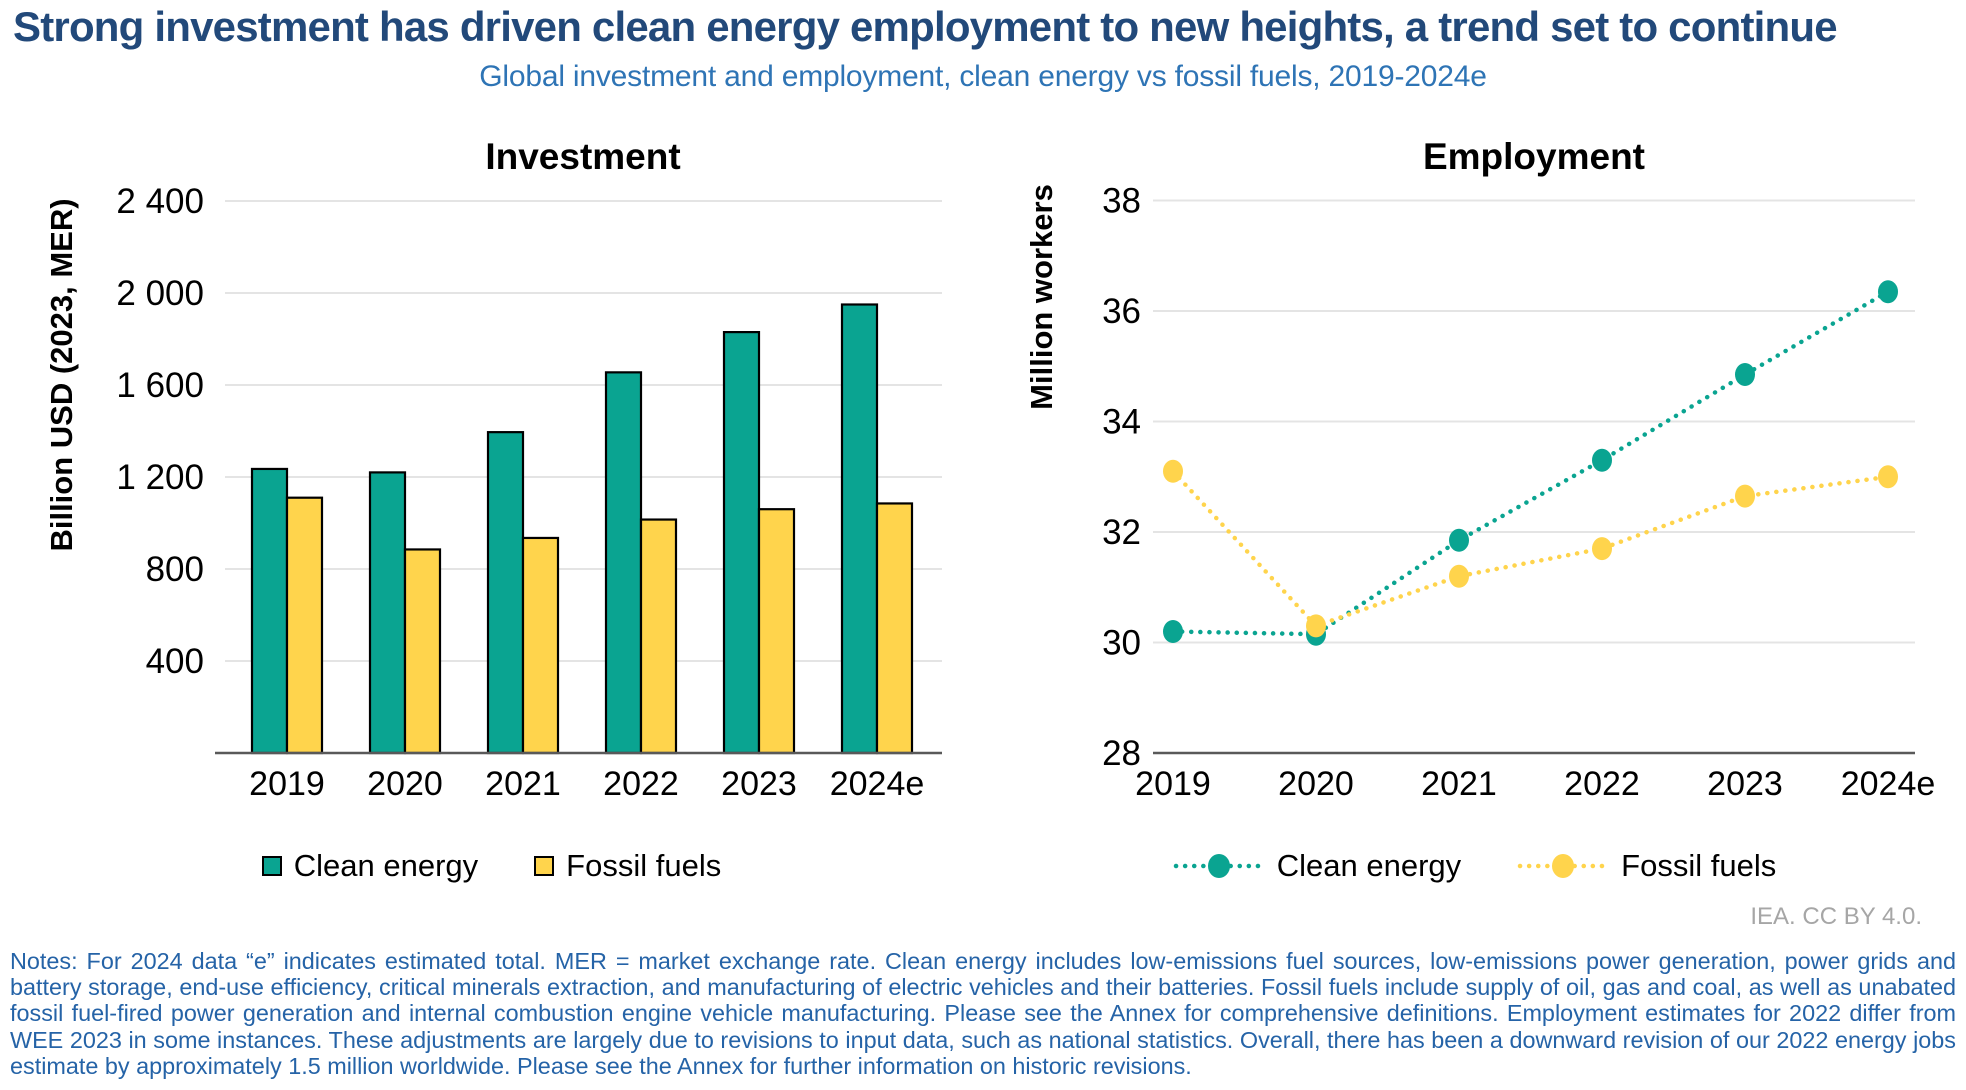 Image resolution: width=1966 pixels, height=1090 pixels. What do you see at coordinates (1602, 460) in the screenshot?
I see `marker-clean-2022` at bounding box center [1602, 460].